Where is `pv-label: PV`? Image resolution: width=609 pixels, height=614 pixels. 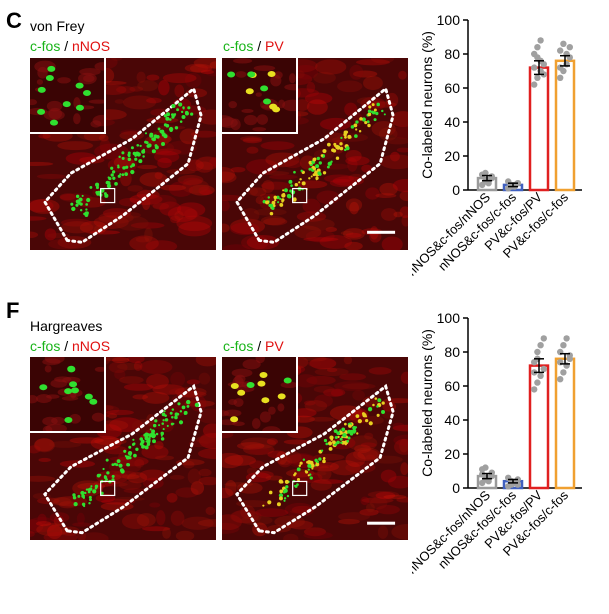
pv-label: PV is located at coordinates (274, 46).